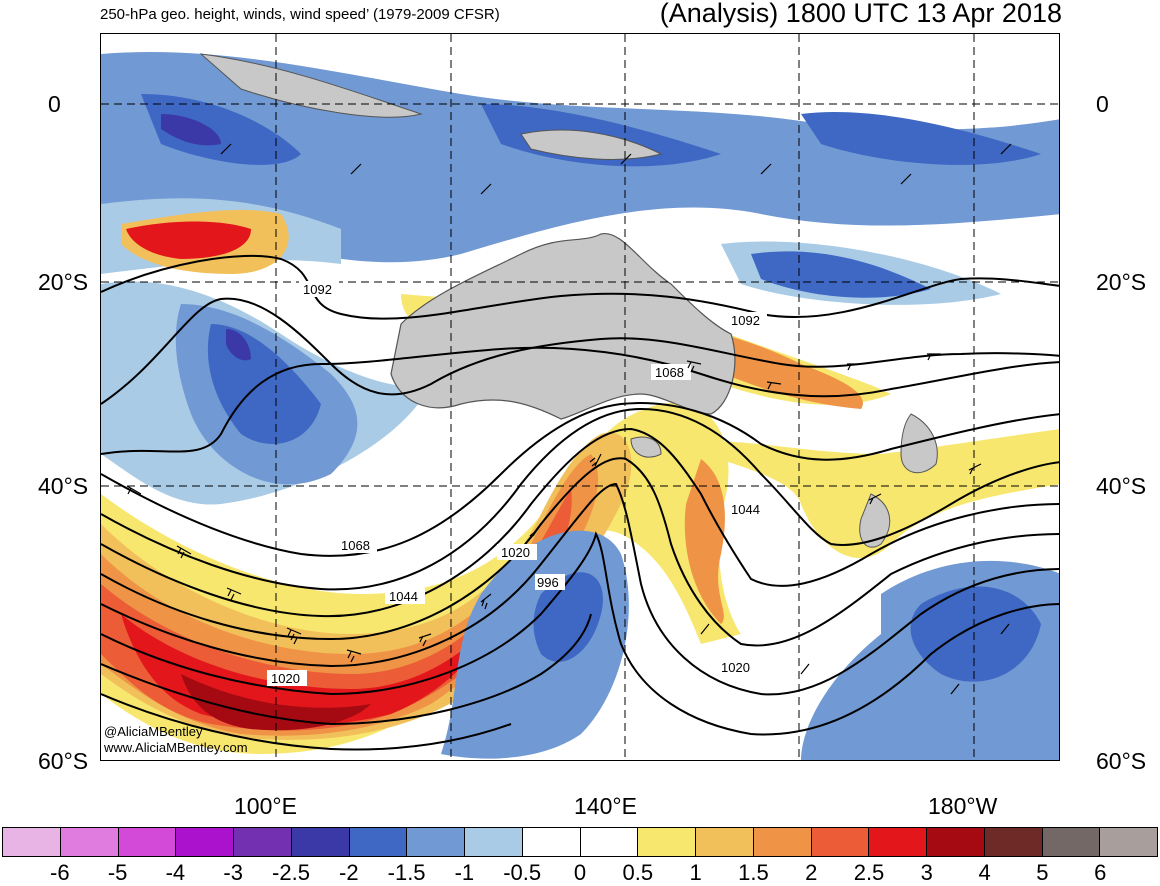 The image size is (1160, 886). Describe the element at coordinates (349, 872) in the screenshot. I see `color-bar-tick-label: -2` at that location.